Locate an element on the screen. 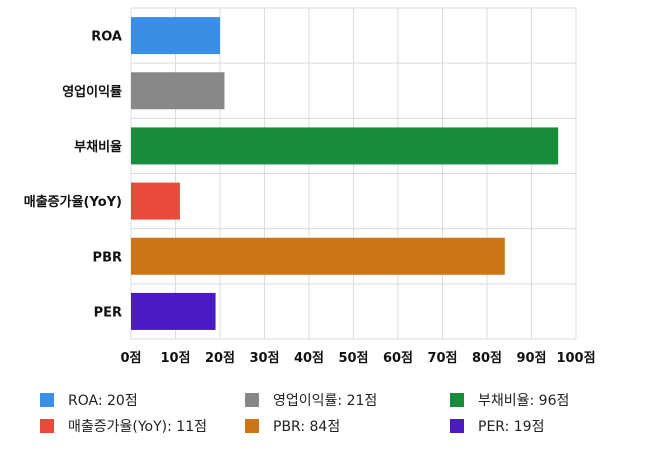 This screenshot has width=650, height=450. category-label: 매출증가율(YoY) is located at coordinates (73, 202).